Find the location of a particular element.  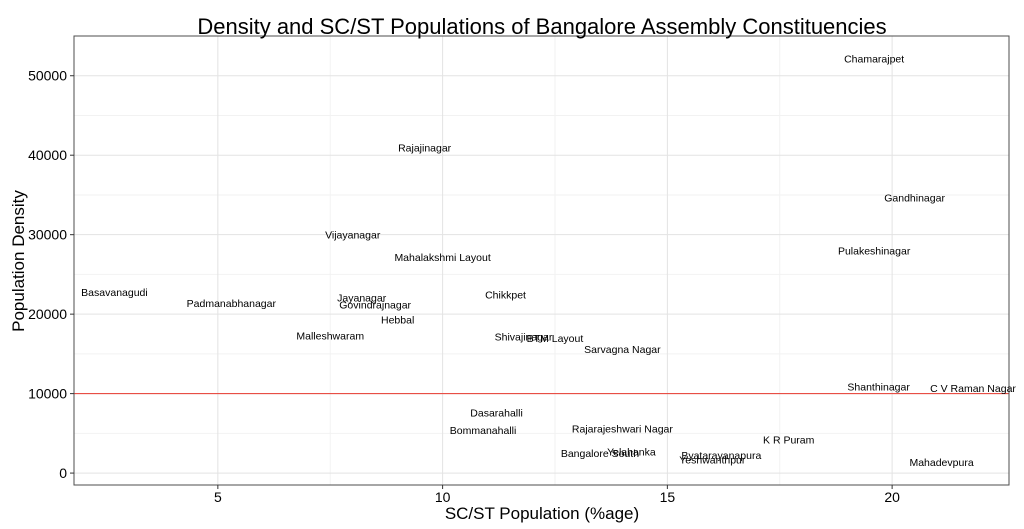

y-tick-label: 50000 is located at coordinates (47, 76).